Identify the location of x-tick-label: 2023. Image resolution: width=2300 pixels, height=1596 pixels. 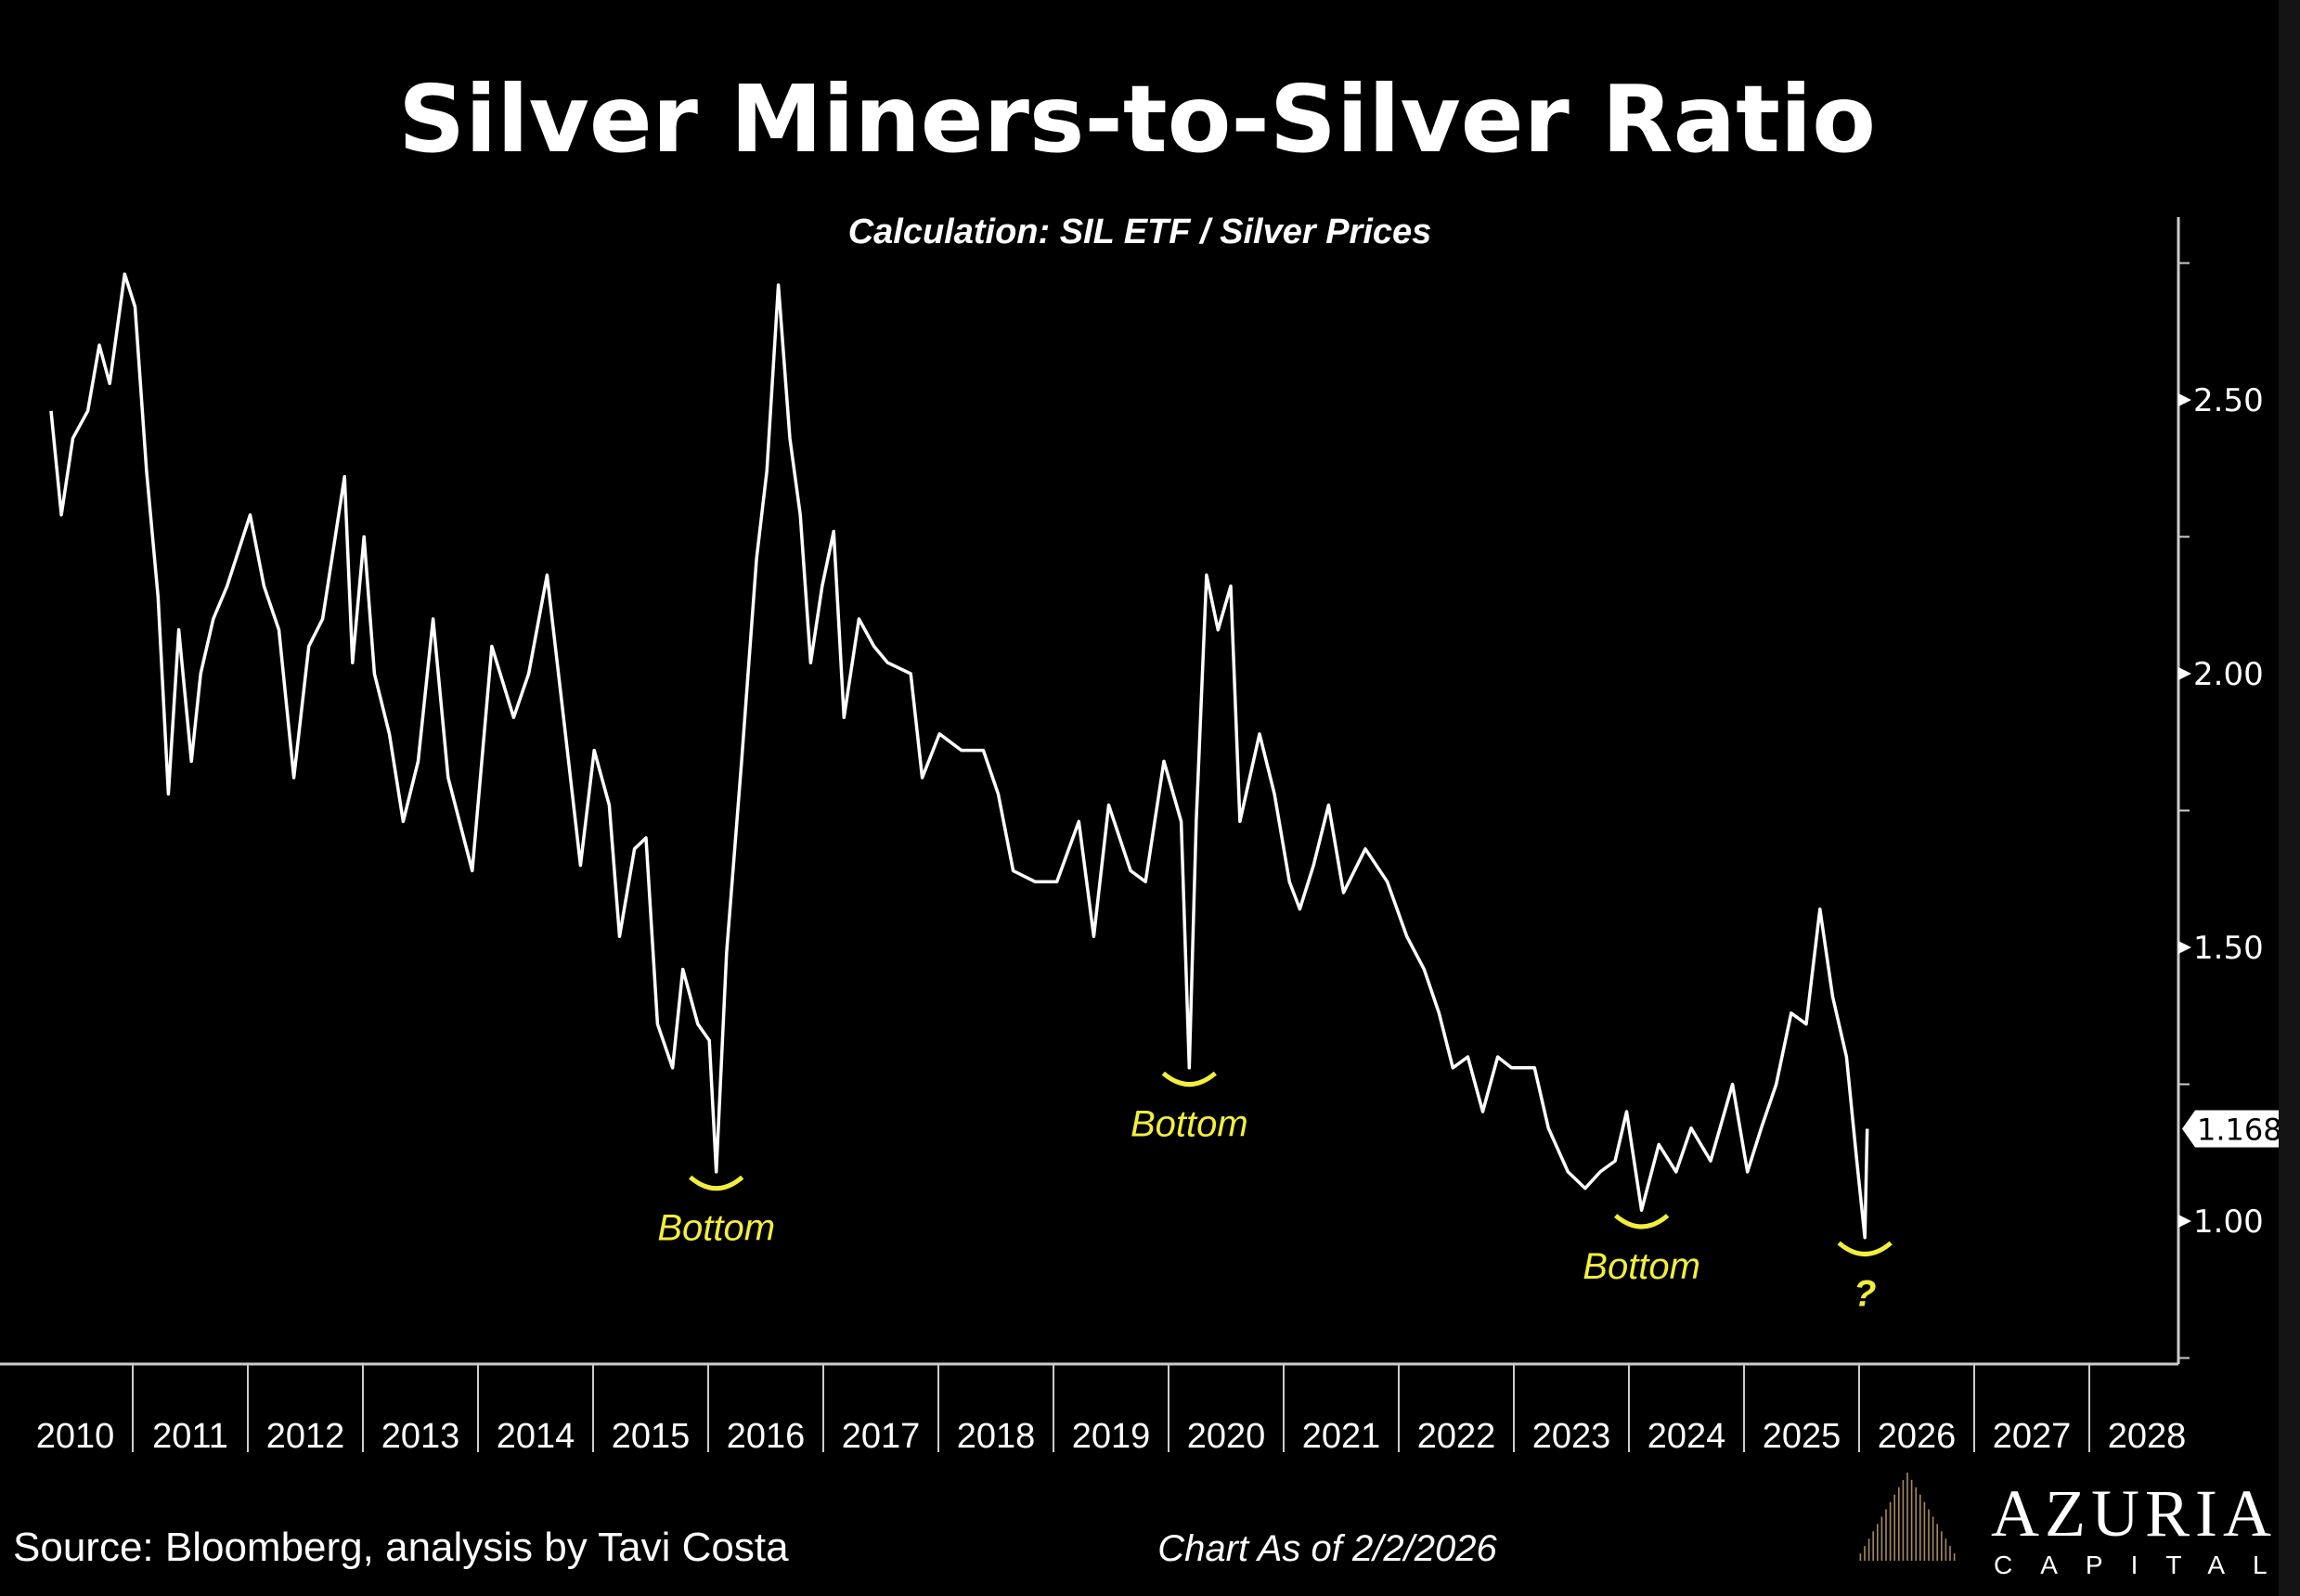
(1571, 1436).